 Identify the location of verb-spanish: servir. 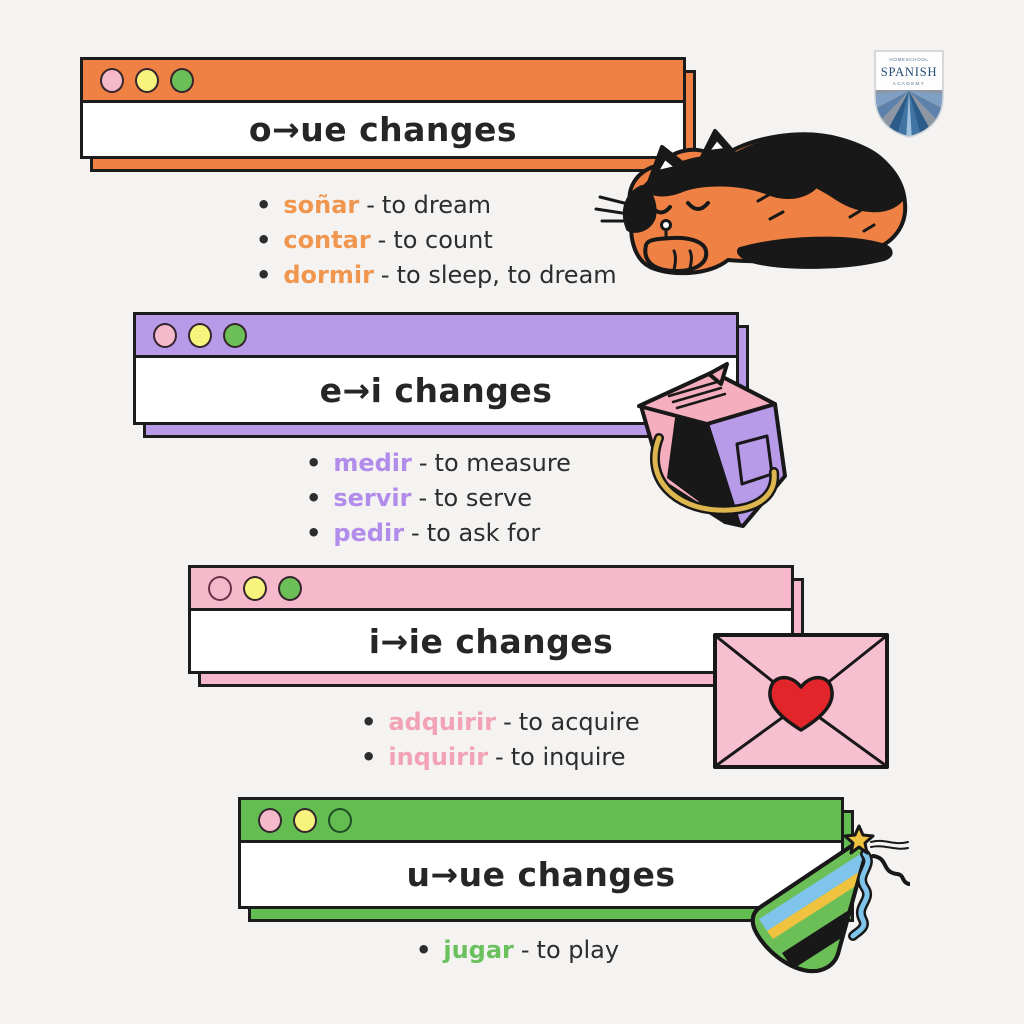
(372, 498).